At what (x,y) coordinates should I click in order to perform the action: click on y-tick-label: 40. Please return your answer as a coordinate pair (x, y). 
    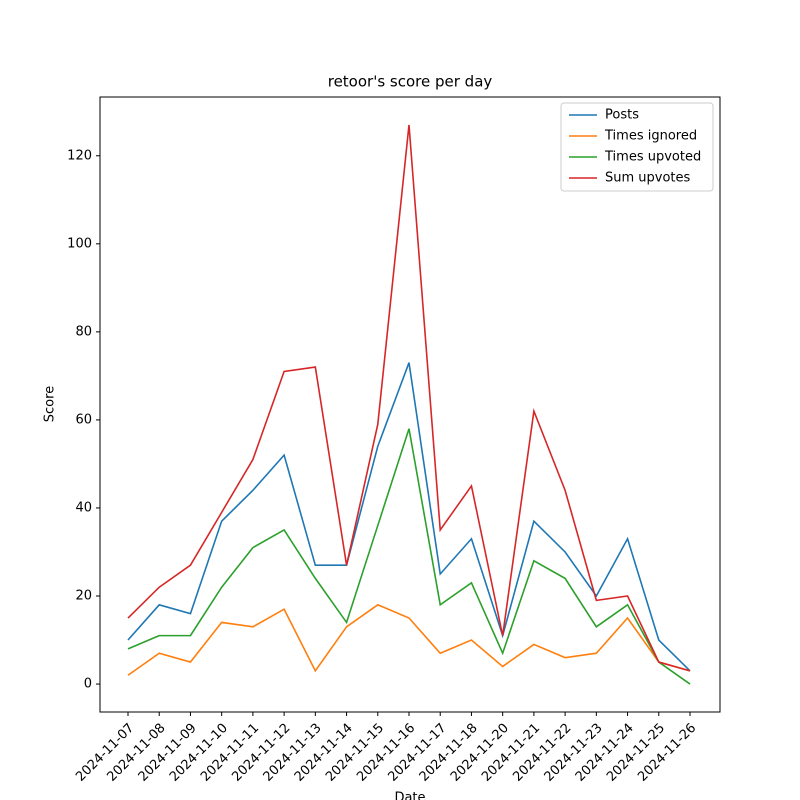
    Looking at the image, I should click on (83, 507).